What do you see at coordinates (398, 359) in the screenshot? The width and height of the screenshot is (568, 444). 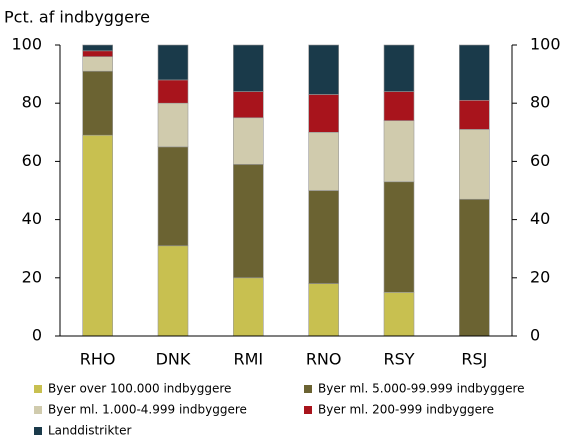 I see `x-tick-label: RSY` at bounding box center [398, 359].